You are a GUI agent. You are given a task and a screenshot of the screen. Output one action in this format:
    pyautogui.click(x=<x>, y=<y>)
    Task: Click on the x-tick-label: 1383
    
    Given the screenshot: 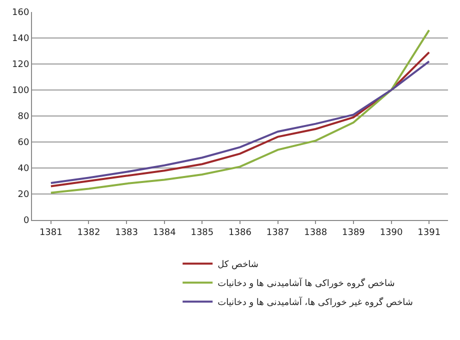 What is the action you would take?
    pyautogui.click(x=126, y=233)
    